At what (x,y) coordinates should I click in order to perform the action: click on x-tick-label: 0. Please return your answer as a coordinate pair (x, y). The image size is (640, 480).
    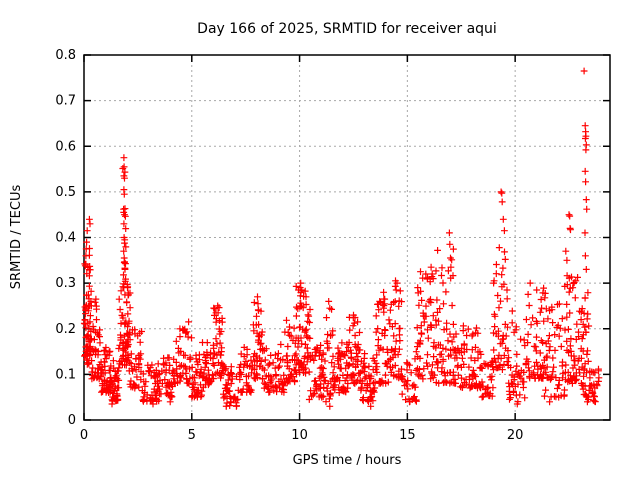
    Looking at the image, I should click on (84, 435).